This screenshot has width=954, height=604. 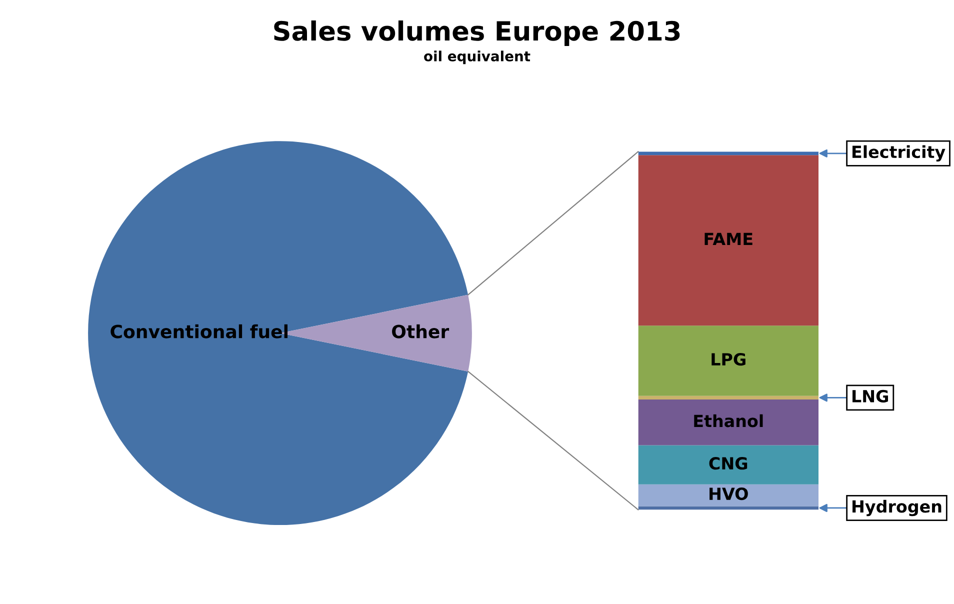 What do you see at coordinates (870, 396) in the screenshot?
I see `text: LNG` at bounding box center [870, 396].